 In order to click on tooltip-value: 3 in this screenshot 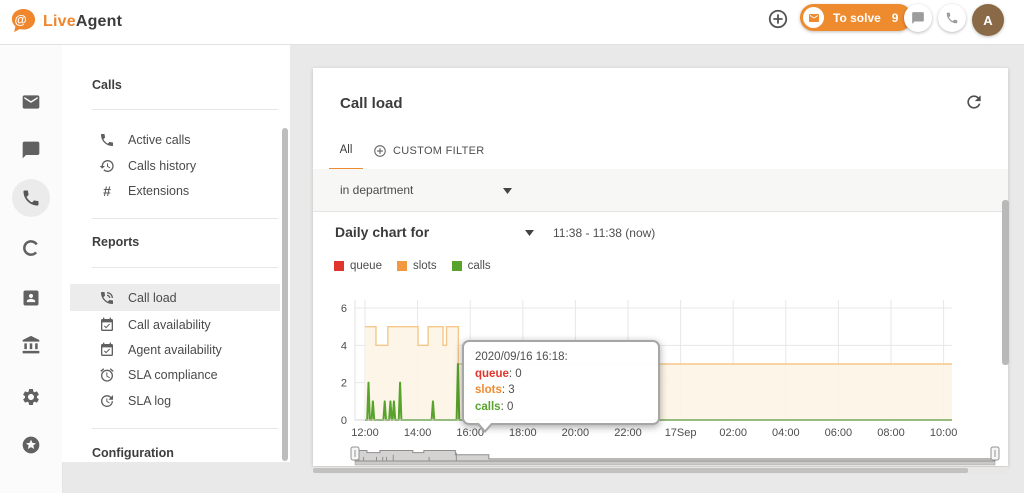, I will do `click(511, 390)`.